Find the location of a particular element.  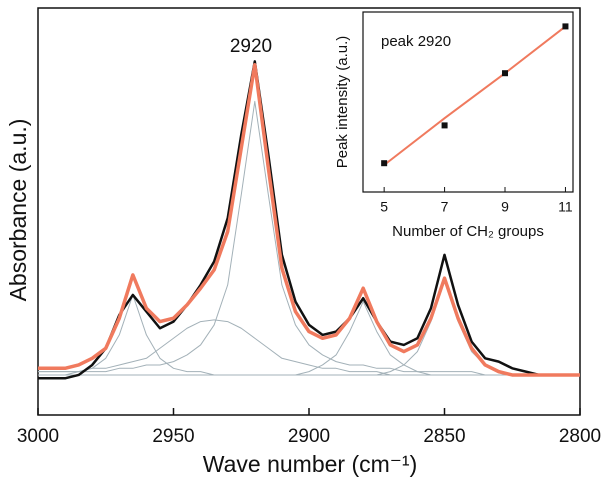

peak-annotation: 2920 is located at coordinates (251, 46).